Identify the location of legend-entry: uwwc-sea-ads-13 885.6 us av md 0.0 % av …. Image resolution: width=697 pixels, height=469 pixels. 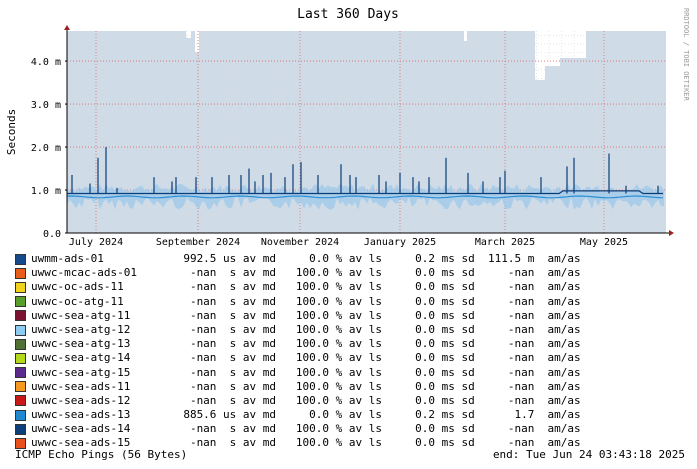
(298, 415).